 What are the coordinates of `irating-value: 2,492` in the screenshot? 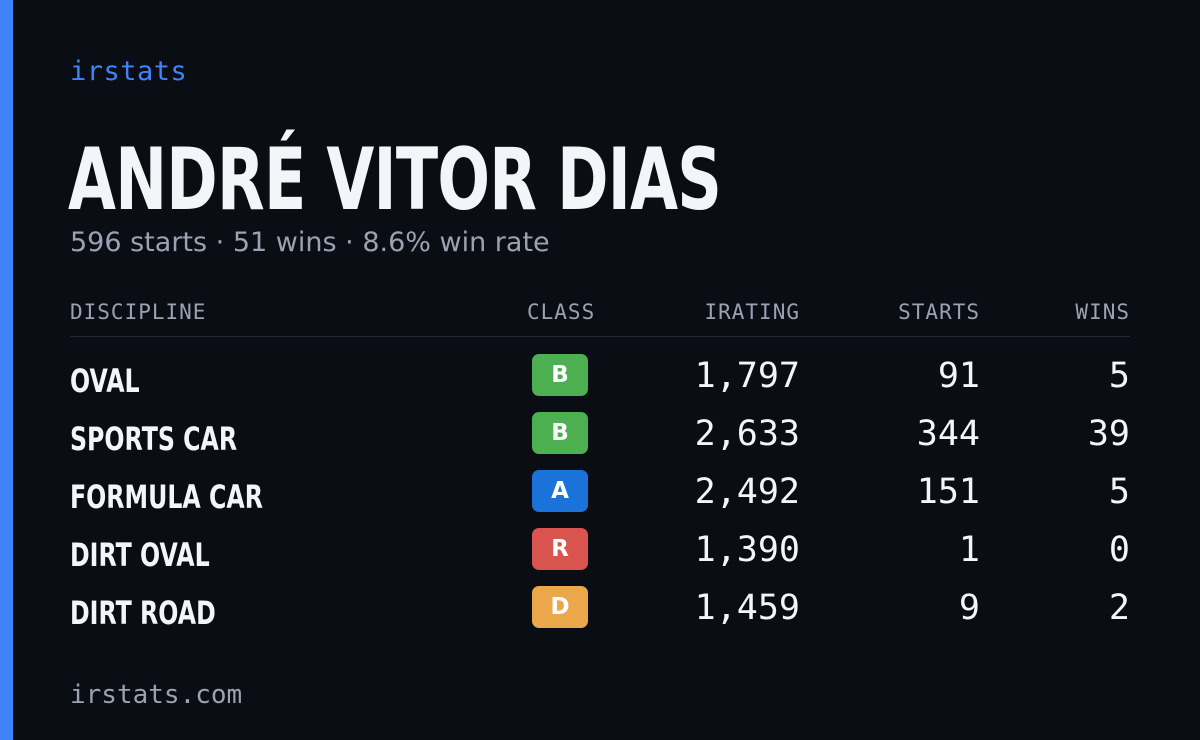 It's located at (747, 492).